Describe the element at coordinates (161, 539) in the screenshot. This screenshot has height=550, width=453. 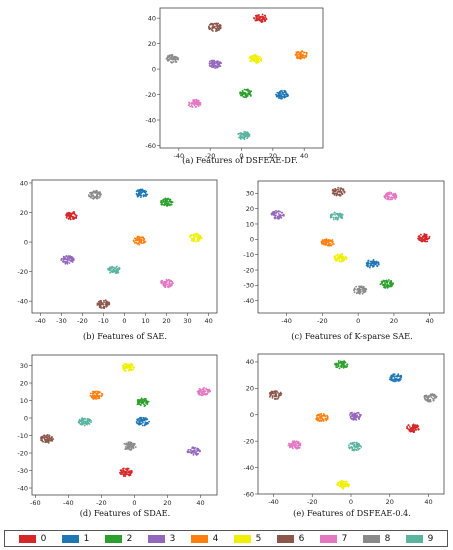
I see `legend-item: 3` at that location.